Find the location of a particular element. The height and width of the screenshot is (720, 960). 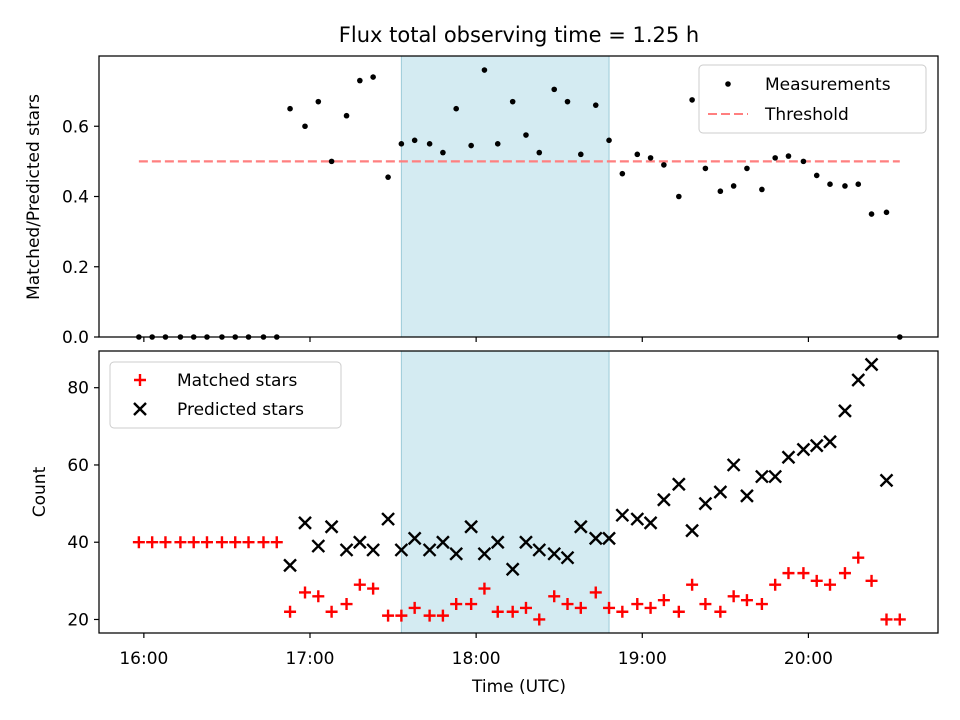

top-y-tick-label: 0.2 is located at coordinates (75, 268).